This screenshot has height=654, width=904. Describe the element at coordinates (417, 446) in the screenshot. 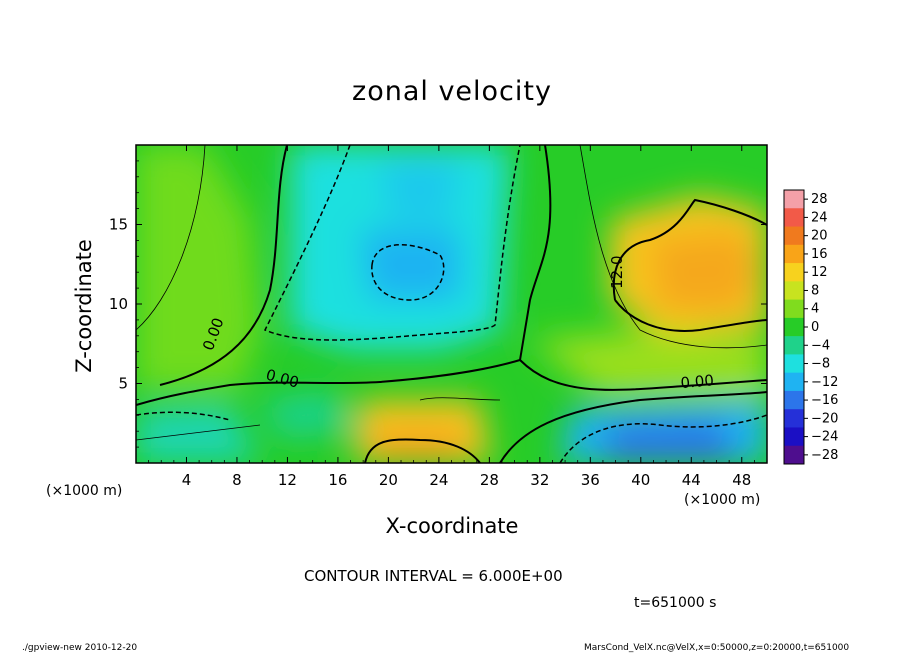

I see `field-region-lower-orange-core` at that location.